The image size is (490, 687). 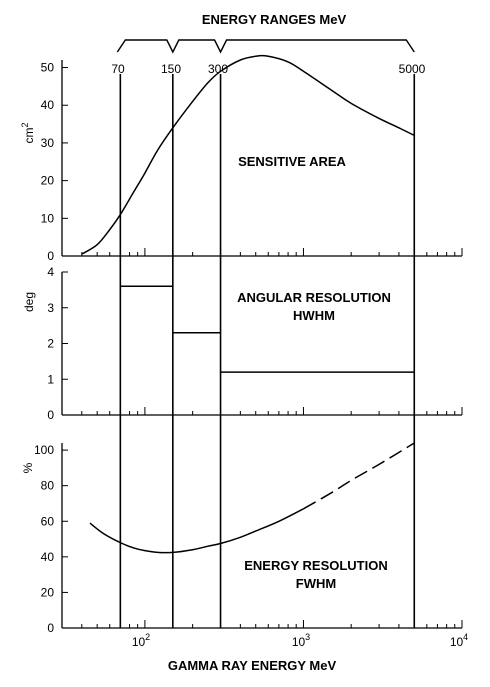 What do you see at coordinates (50, 628) in the screenshot?
I see `bottom-y-tick-label: 0` at bounding box center [50, 628].